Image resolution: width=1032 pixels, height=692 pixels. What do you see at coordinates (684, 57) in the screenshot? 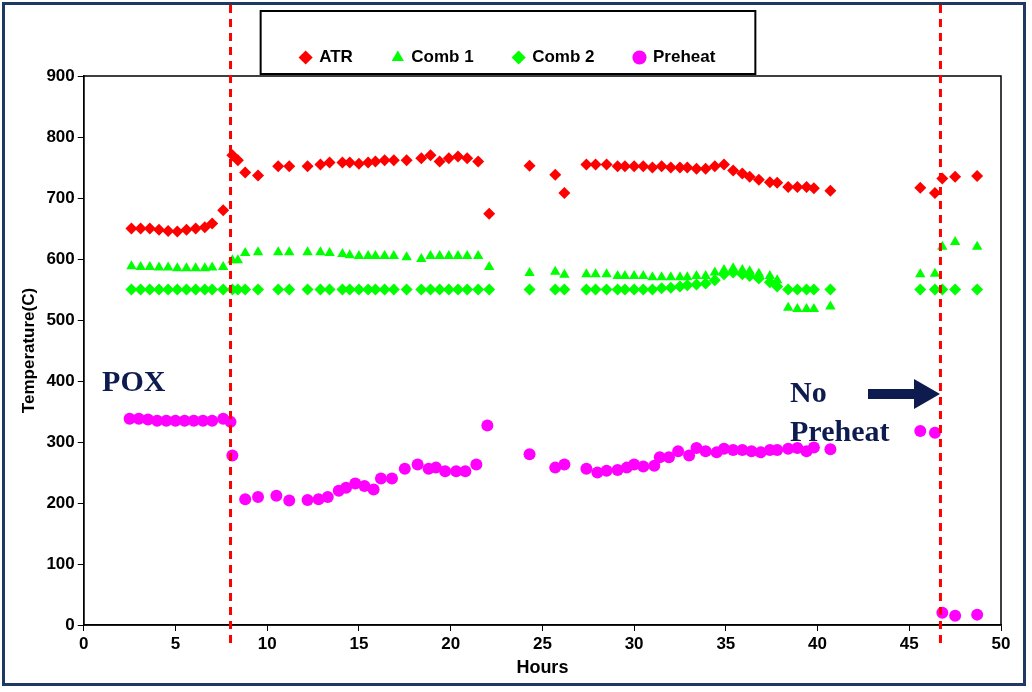
I see `legend-label: Preheat` at bounding box center [684, 57].